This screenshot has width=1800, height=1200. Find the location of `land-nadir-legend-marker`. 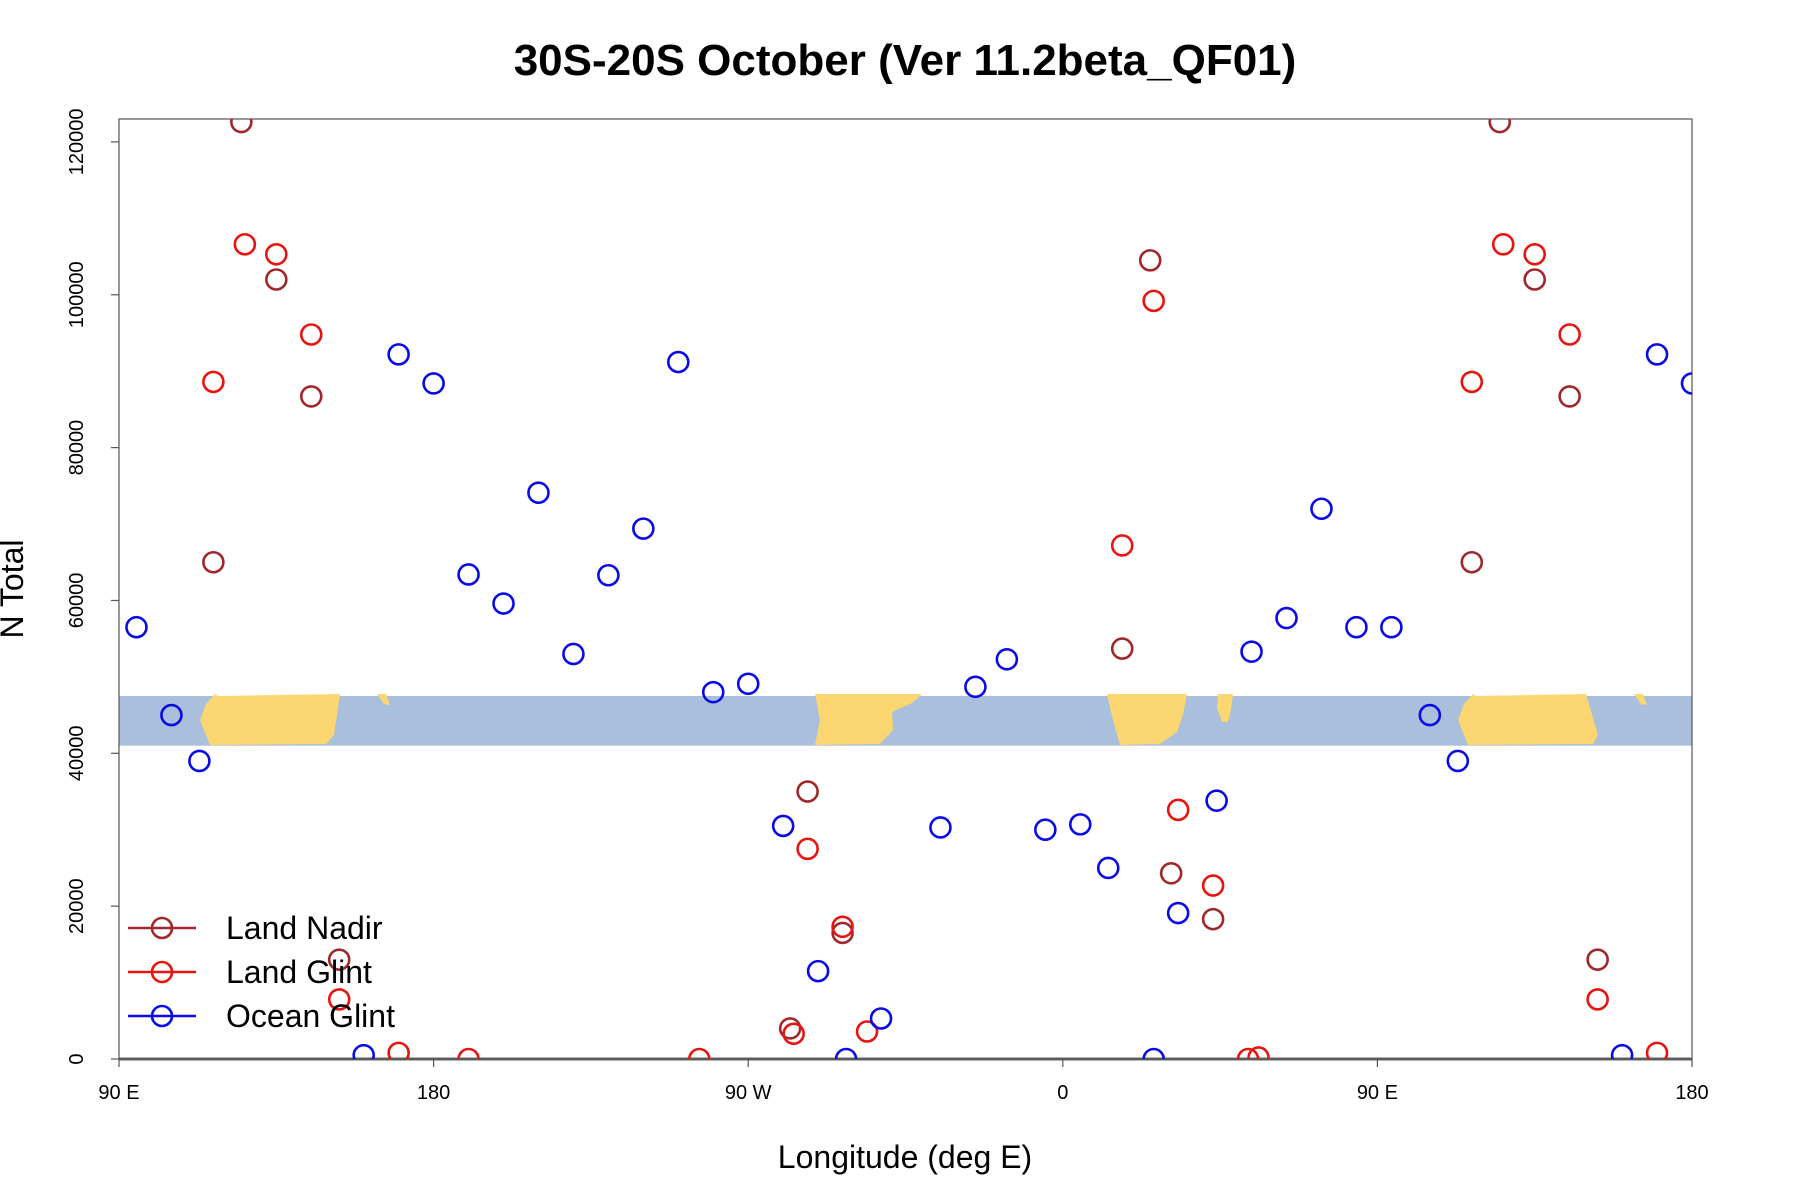

land-nadir-legend-marker is located at coordinates (162, 928).